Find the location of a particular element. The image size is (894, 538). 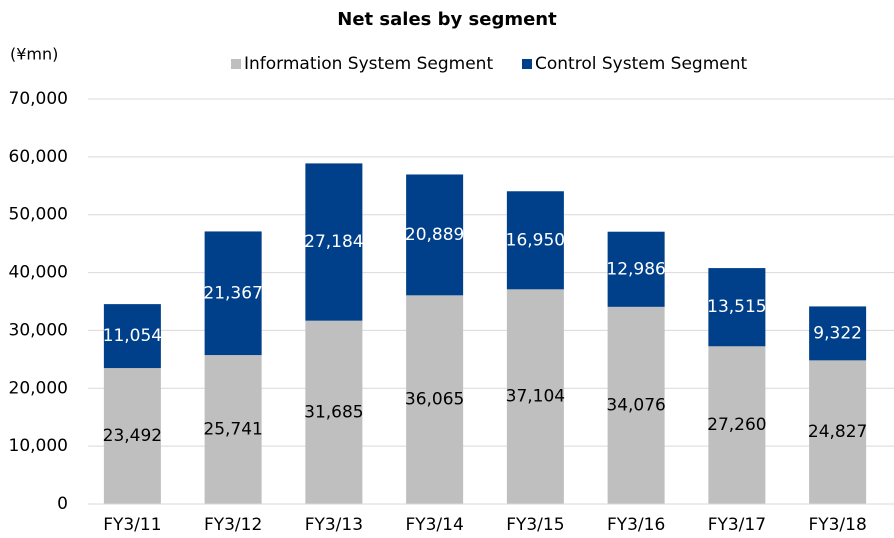

legend-label: Information System Segment is located at coordinates (368, 64).